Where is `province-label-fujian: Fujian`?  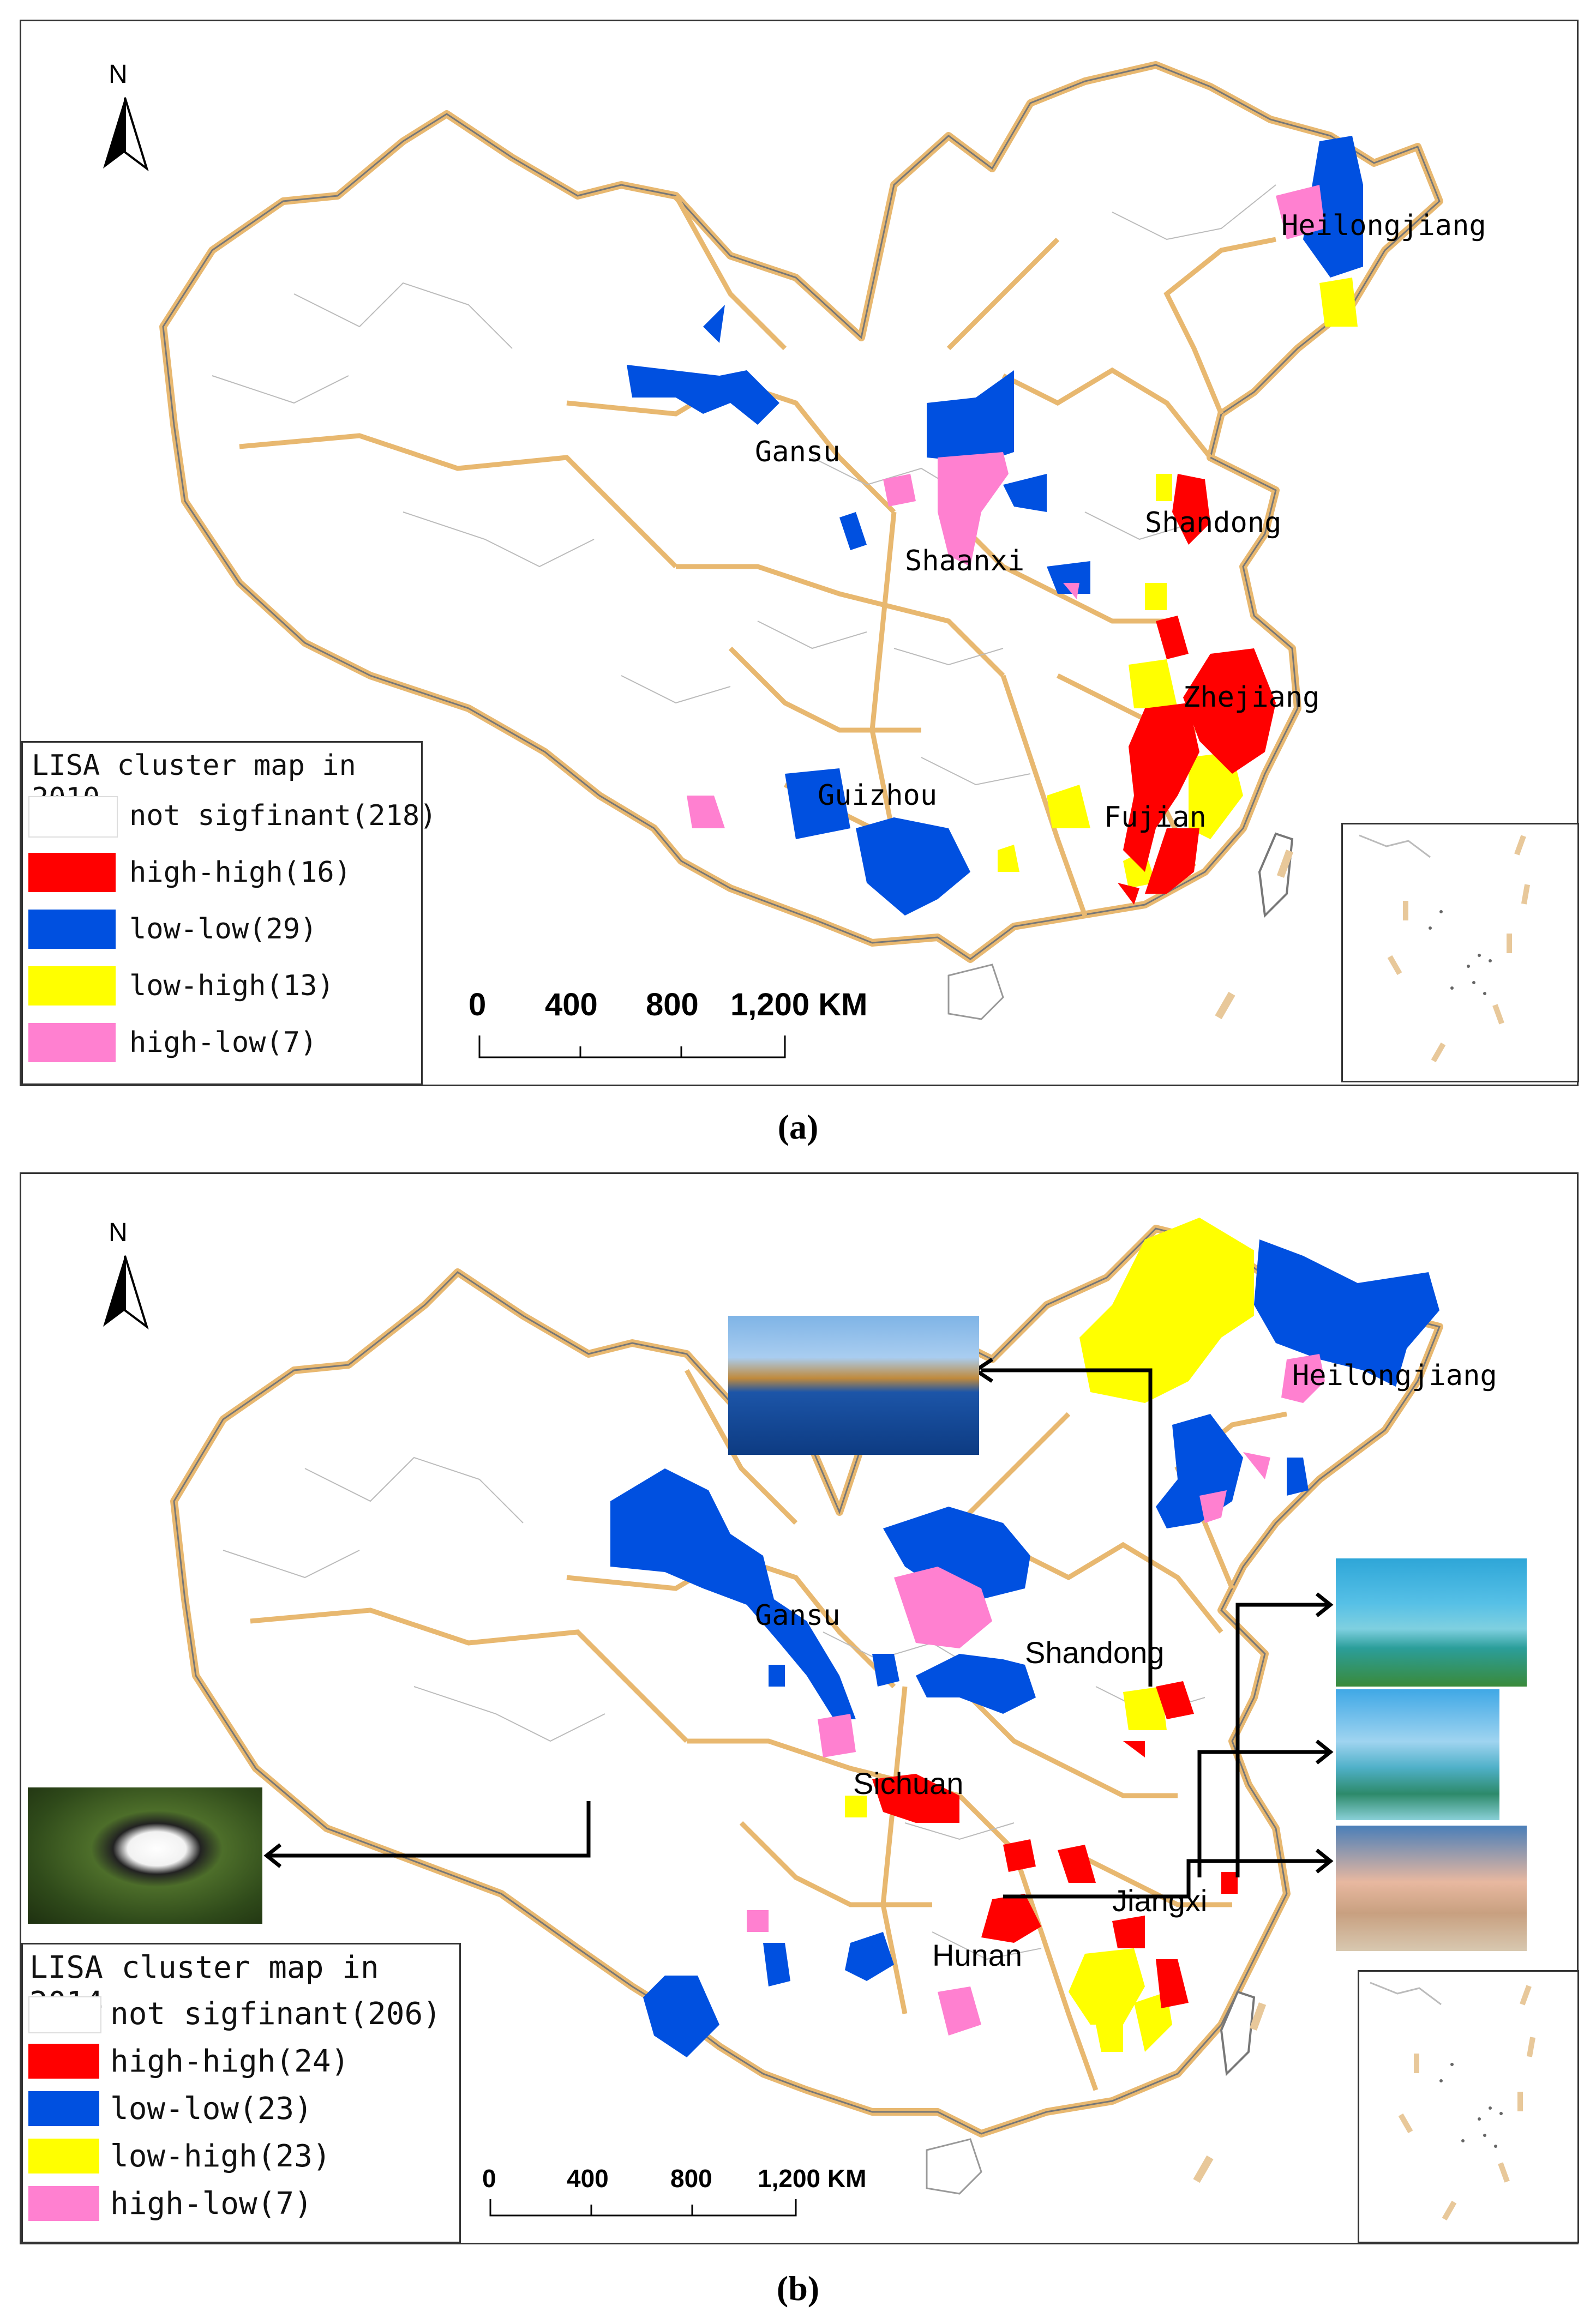
province-label-fujian: Fujian is located at coordinates (1155, 817).